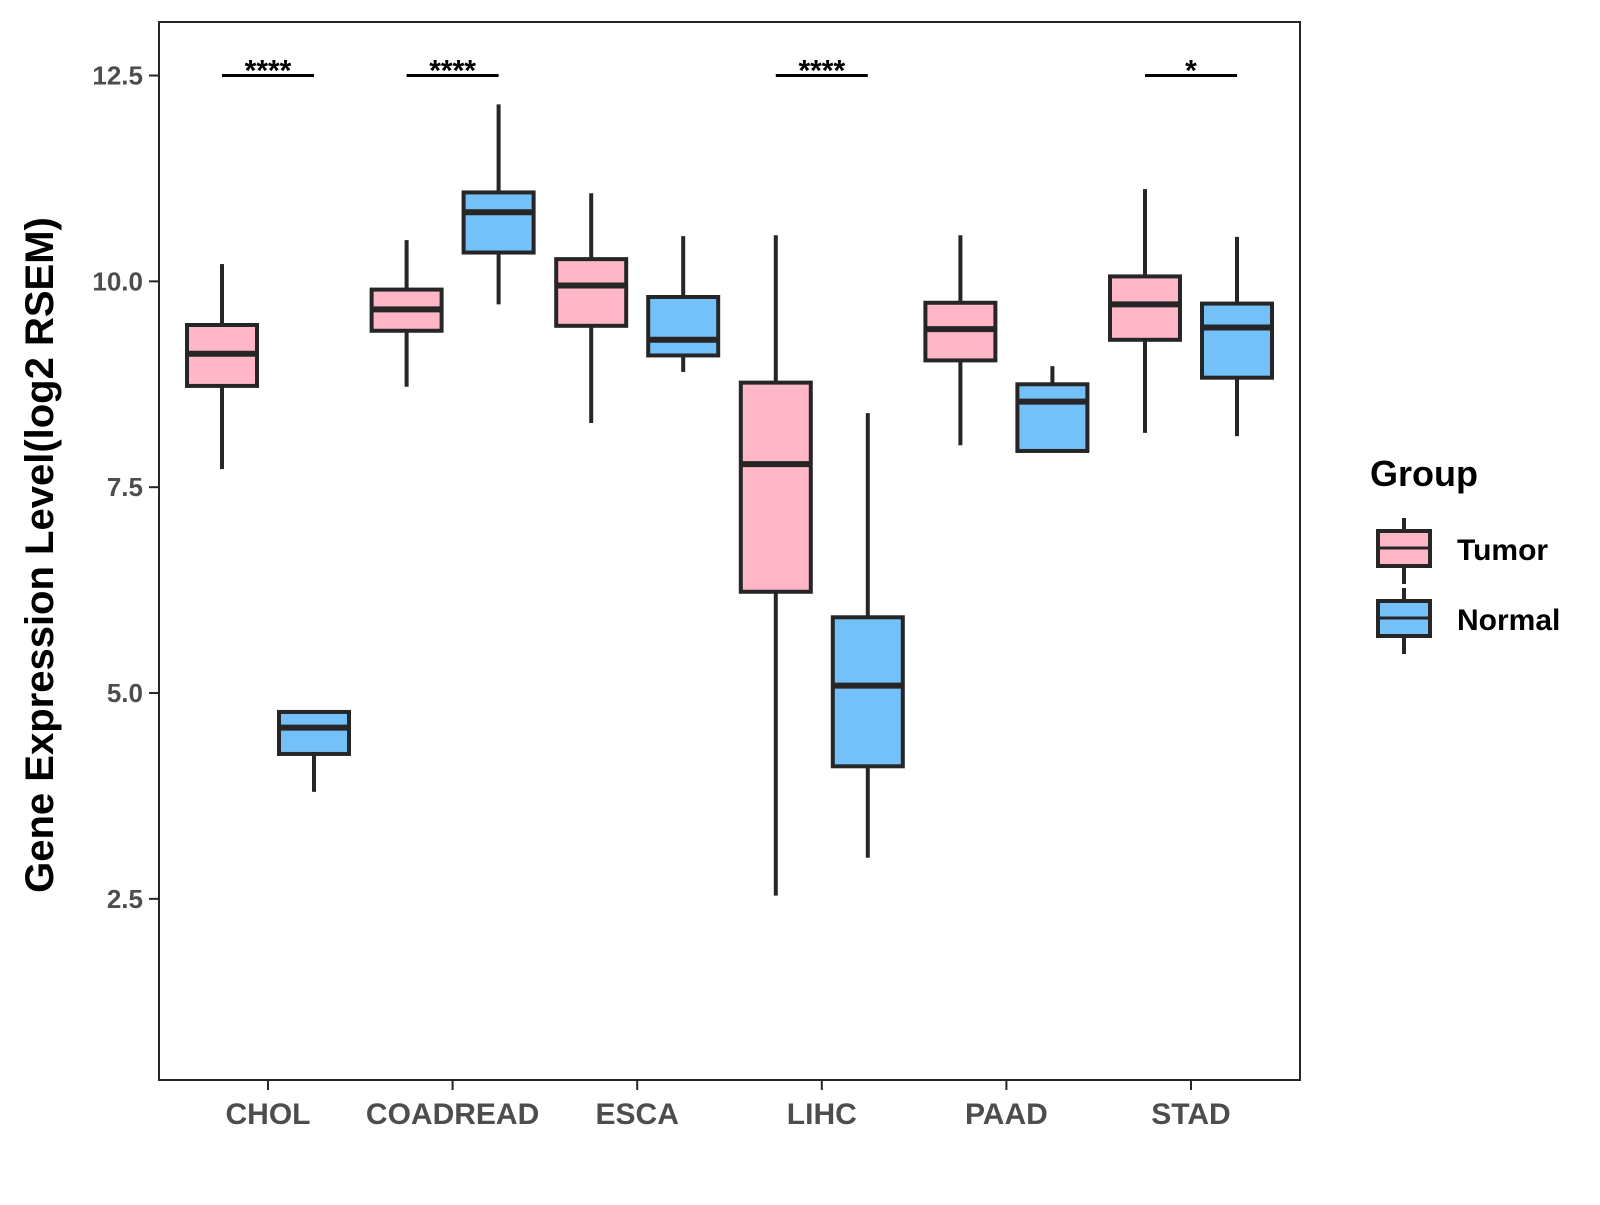 This screenshot has height=1205, width=1600. Describe the element at coordinates (125, 487) in the screenshot. I see `y-tick-label-2: 7.5` at that location.